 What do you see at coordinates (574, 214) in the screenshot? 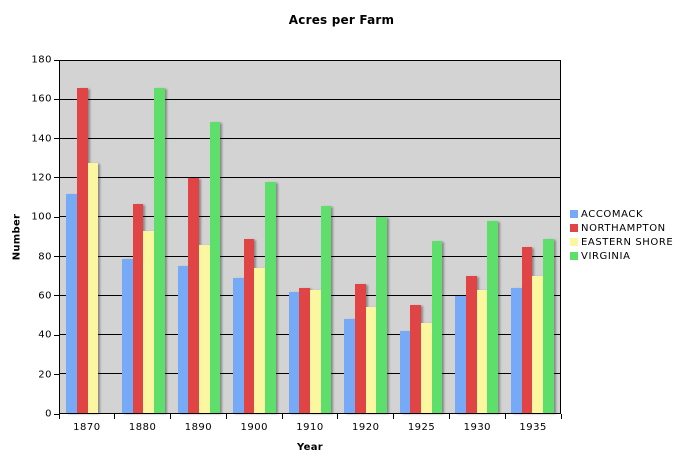
I see `legend-swatch-accomack` at bounding box center [574, 214].